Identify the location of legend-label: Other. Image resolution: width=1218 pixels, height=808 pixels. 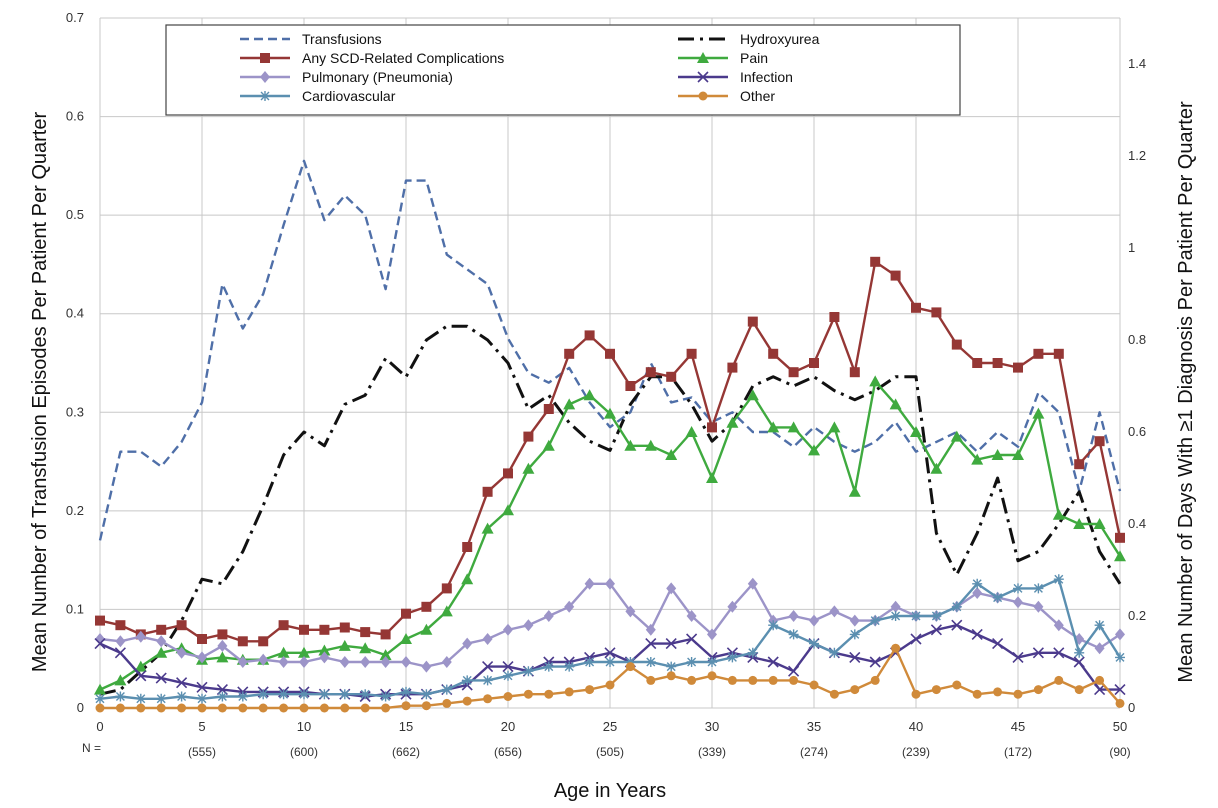
(757, 96).